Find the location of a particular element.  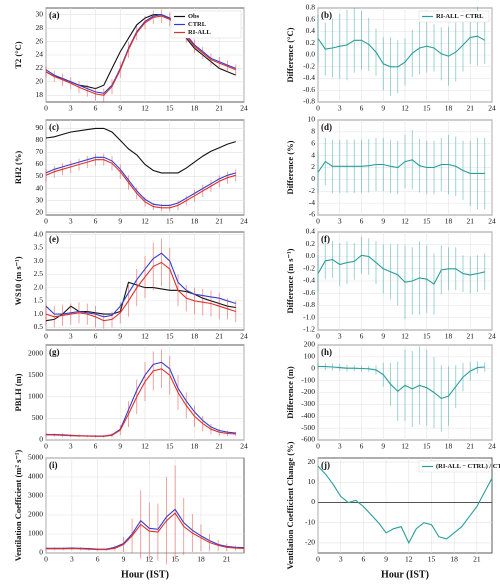

y-axis-label: T2 (°C) is located at coordinates (18, 54).